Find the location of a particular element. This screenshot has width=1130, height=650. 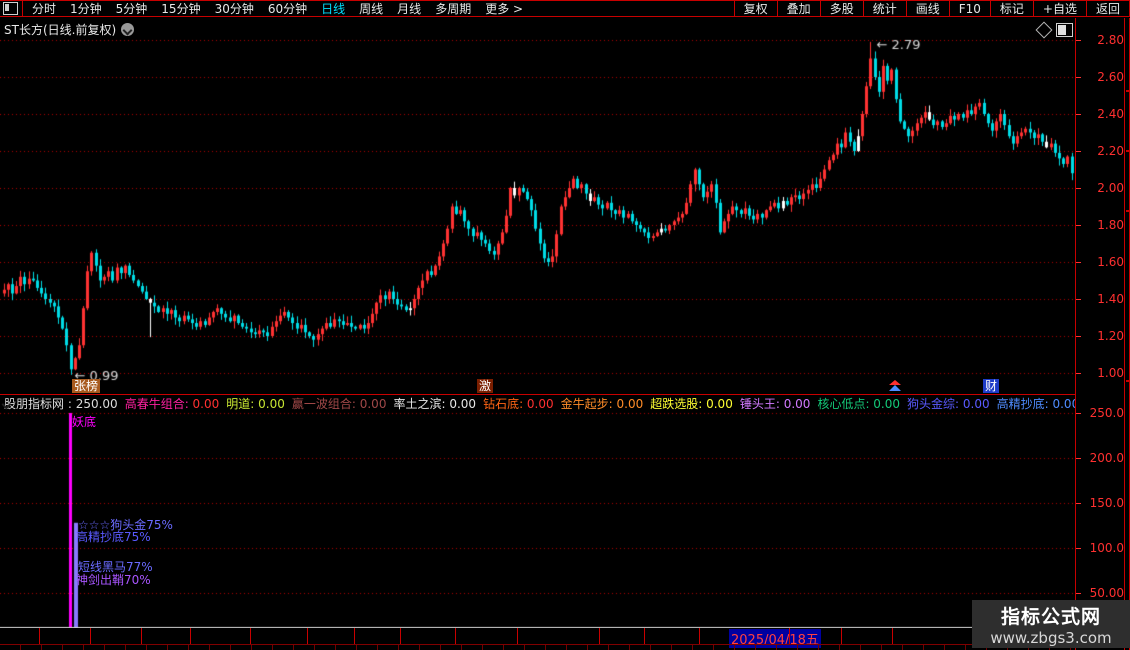

menu-item-1分钟: 1分钟 is located at coordinates (86, 9).